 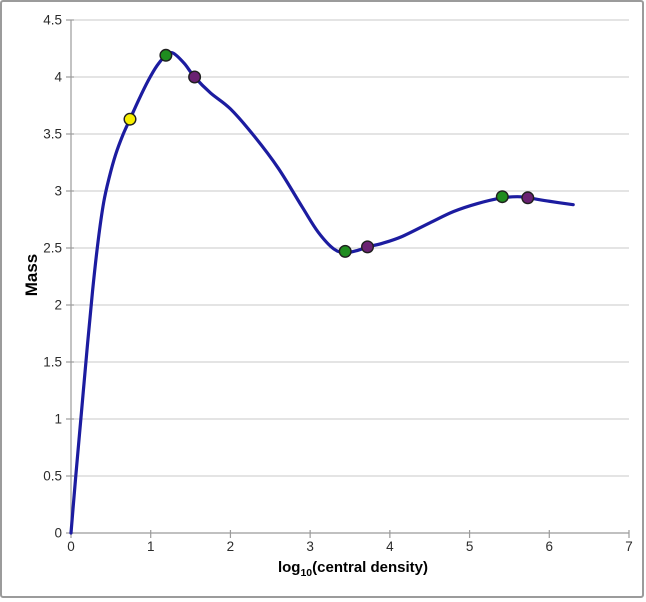 I want to click on y-axis-title: Mass, so click(x=31, y=275).